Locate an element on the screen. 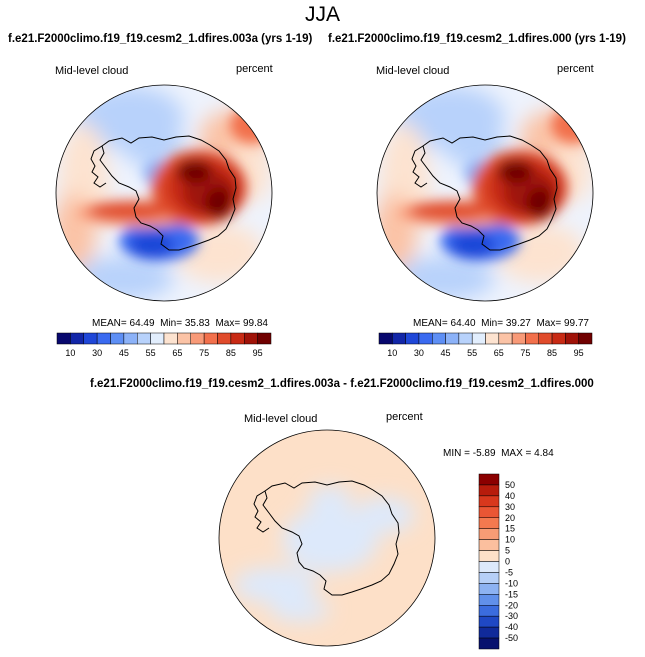  panel-2-max-value: 99.77 is located at coordinates (576, 323).